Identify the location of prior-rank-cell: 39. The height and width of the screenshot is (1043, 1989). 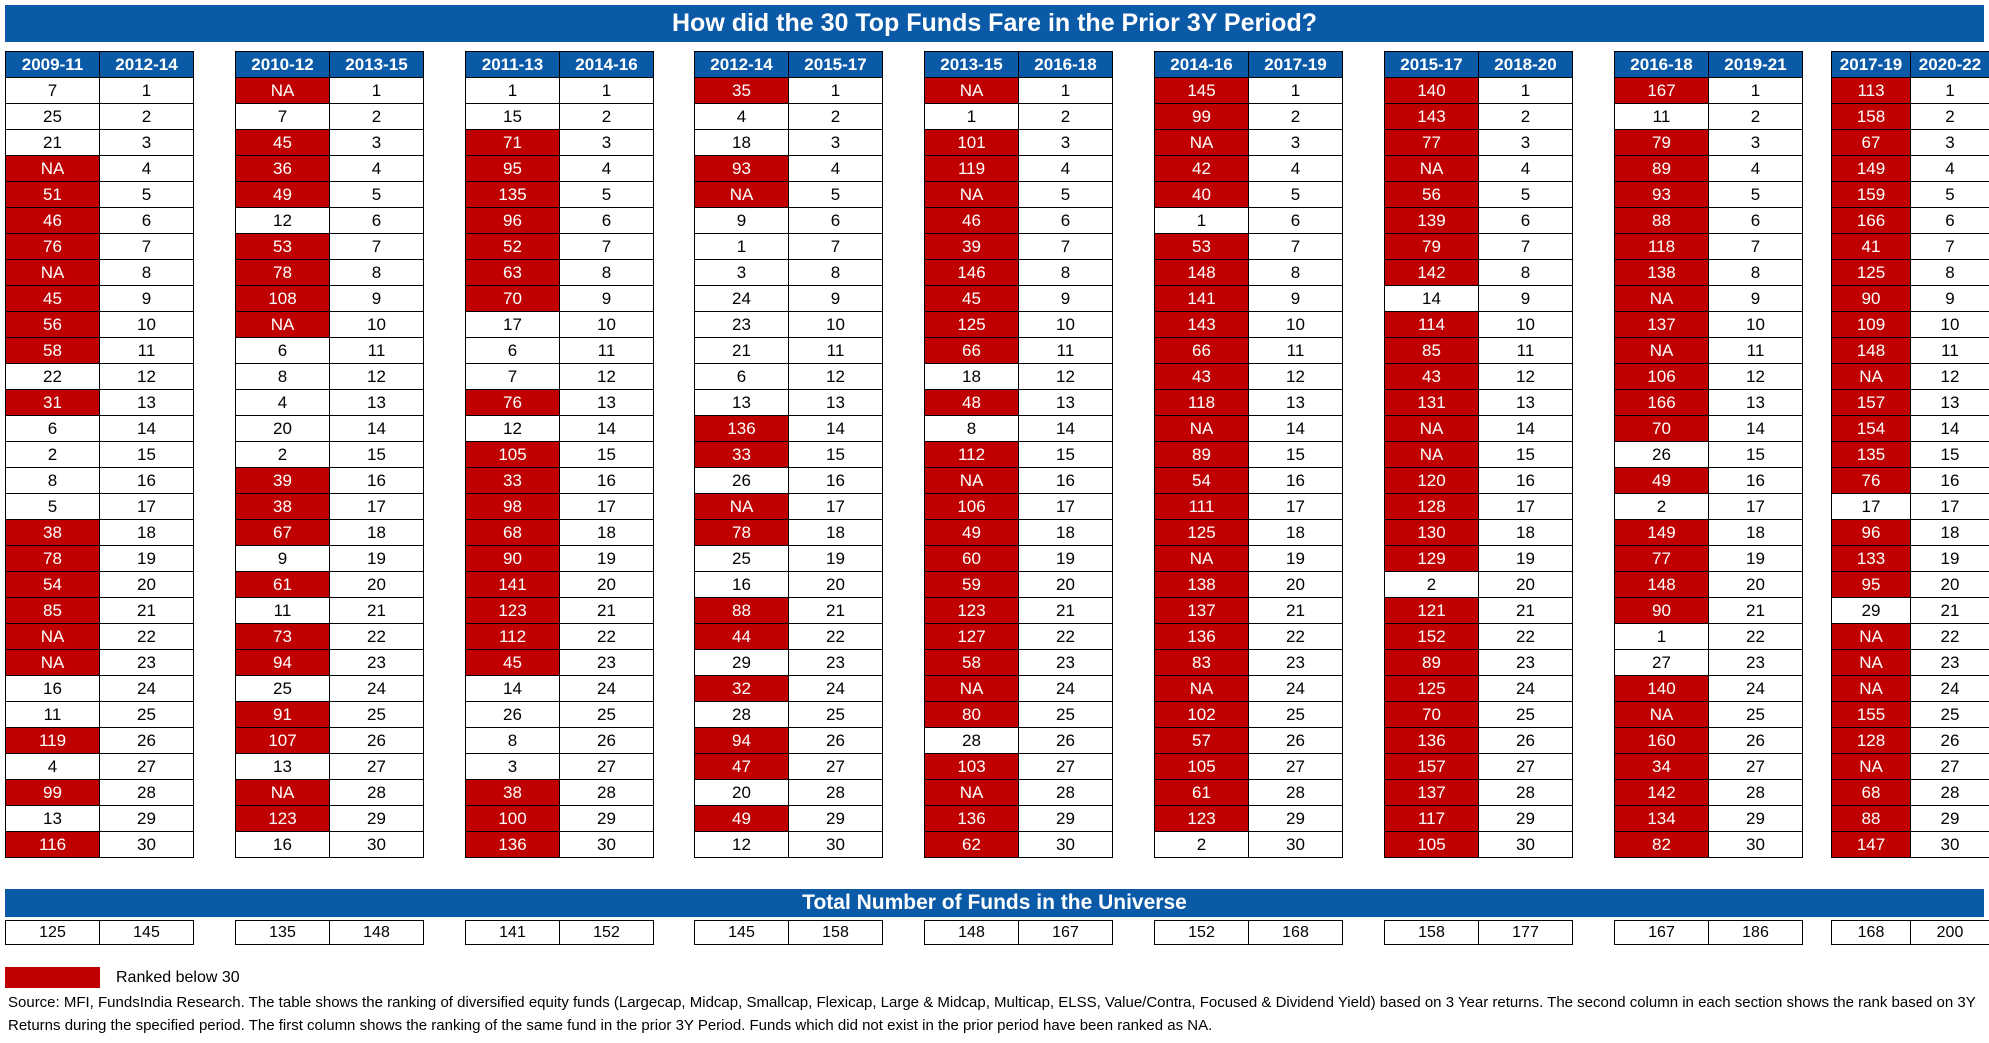
(972, 247).